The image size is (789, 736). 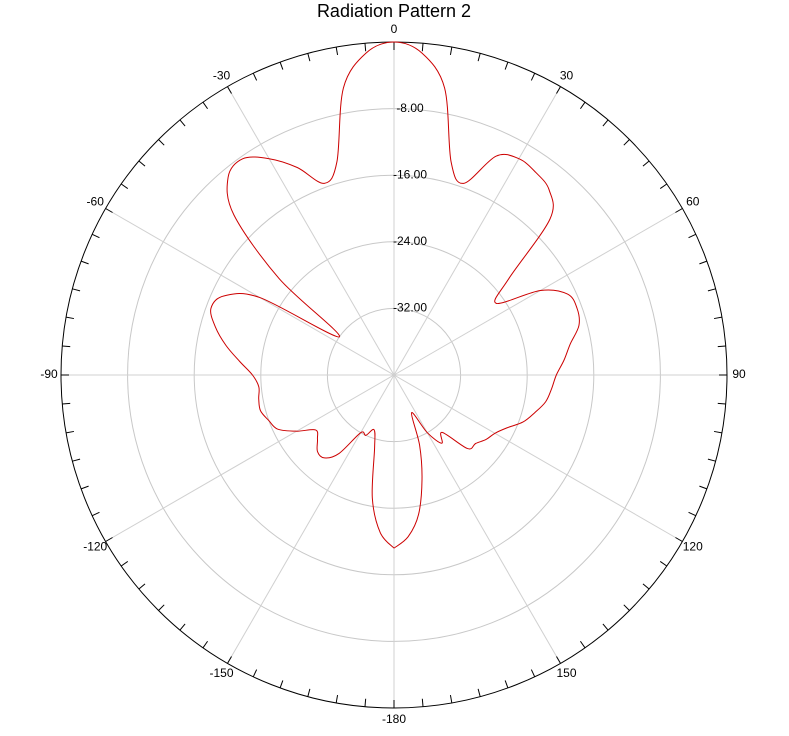 I want to click on theta-tick-label: 90, so click(x=739, y=374).